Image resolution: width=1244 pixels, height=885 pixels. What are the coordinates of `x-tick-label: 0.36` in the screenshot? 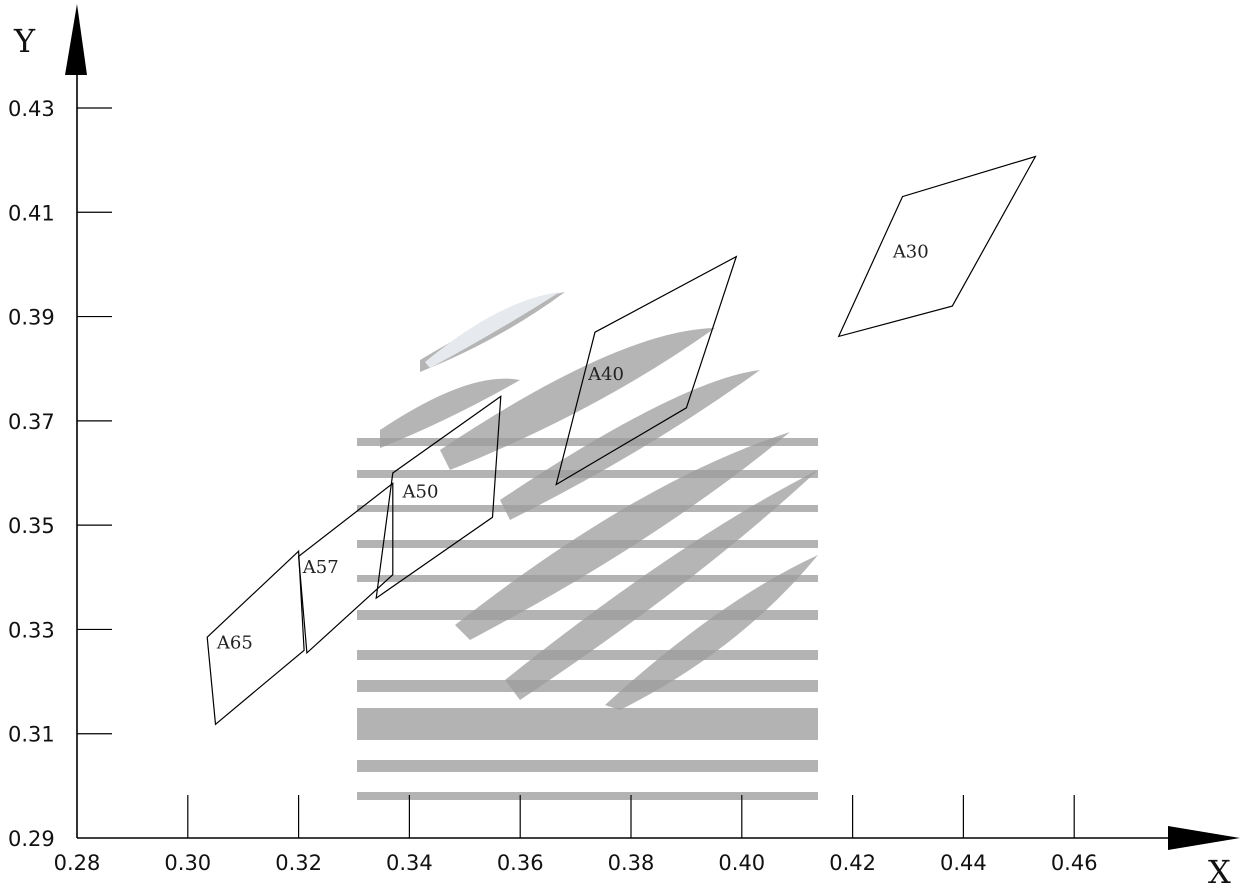 It's located at (520, 863).